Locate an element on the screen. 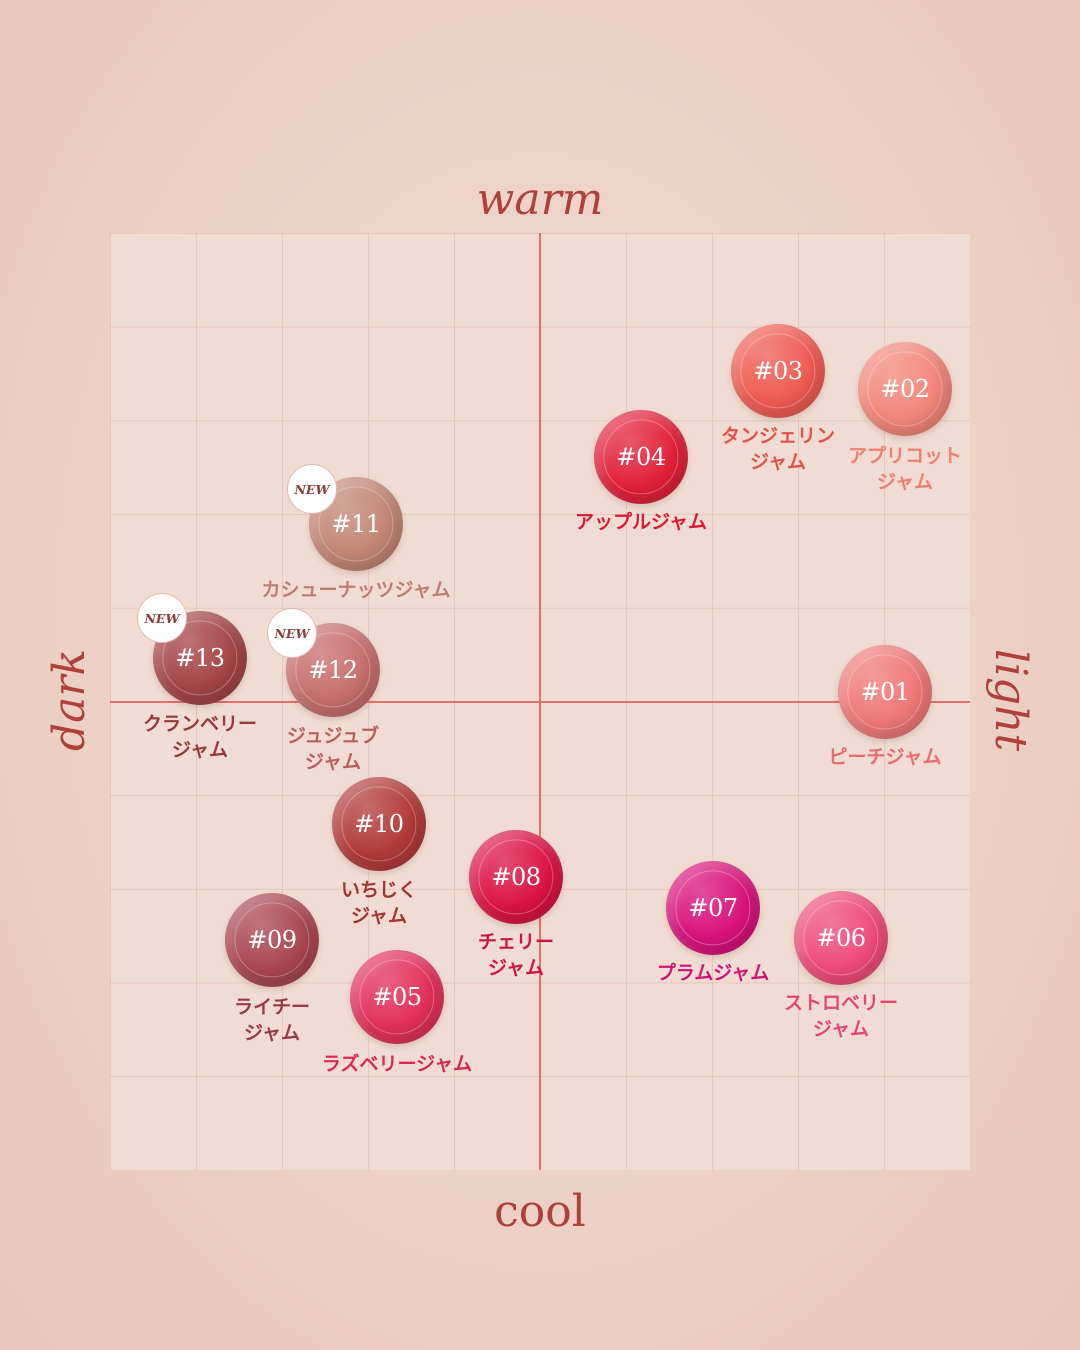 This screenshot has width=1080, height=1350. swatch-03: #03 is located at coordinates (778, 371).